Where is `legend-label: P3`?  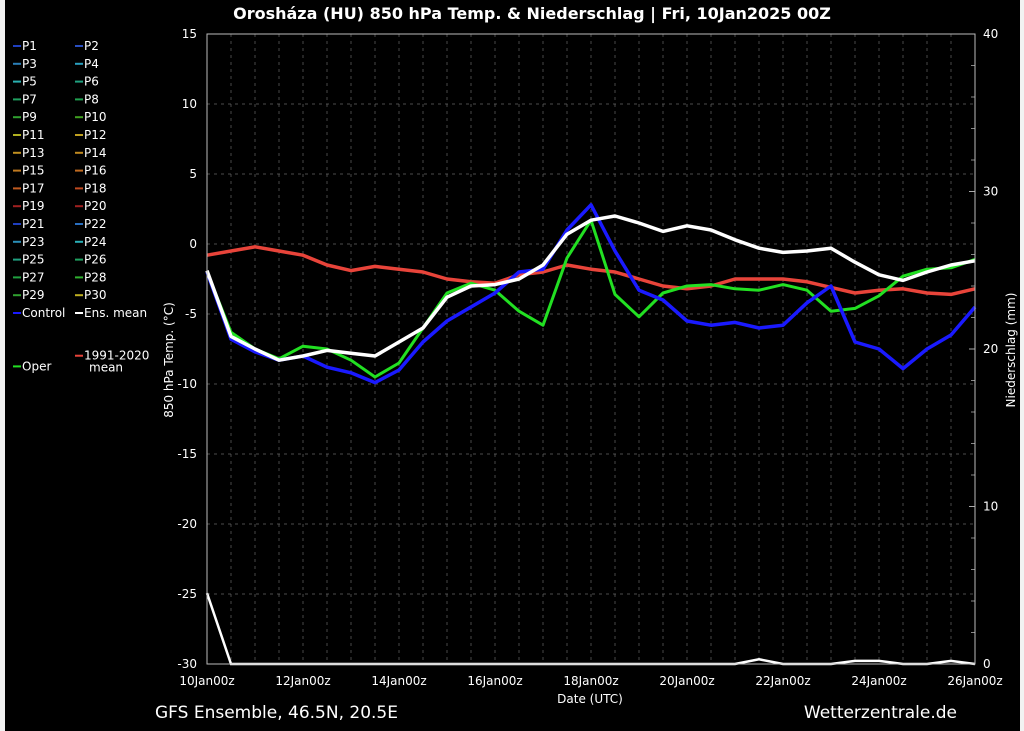
legend-label: P3 is located at coordinates (29, 64).